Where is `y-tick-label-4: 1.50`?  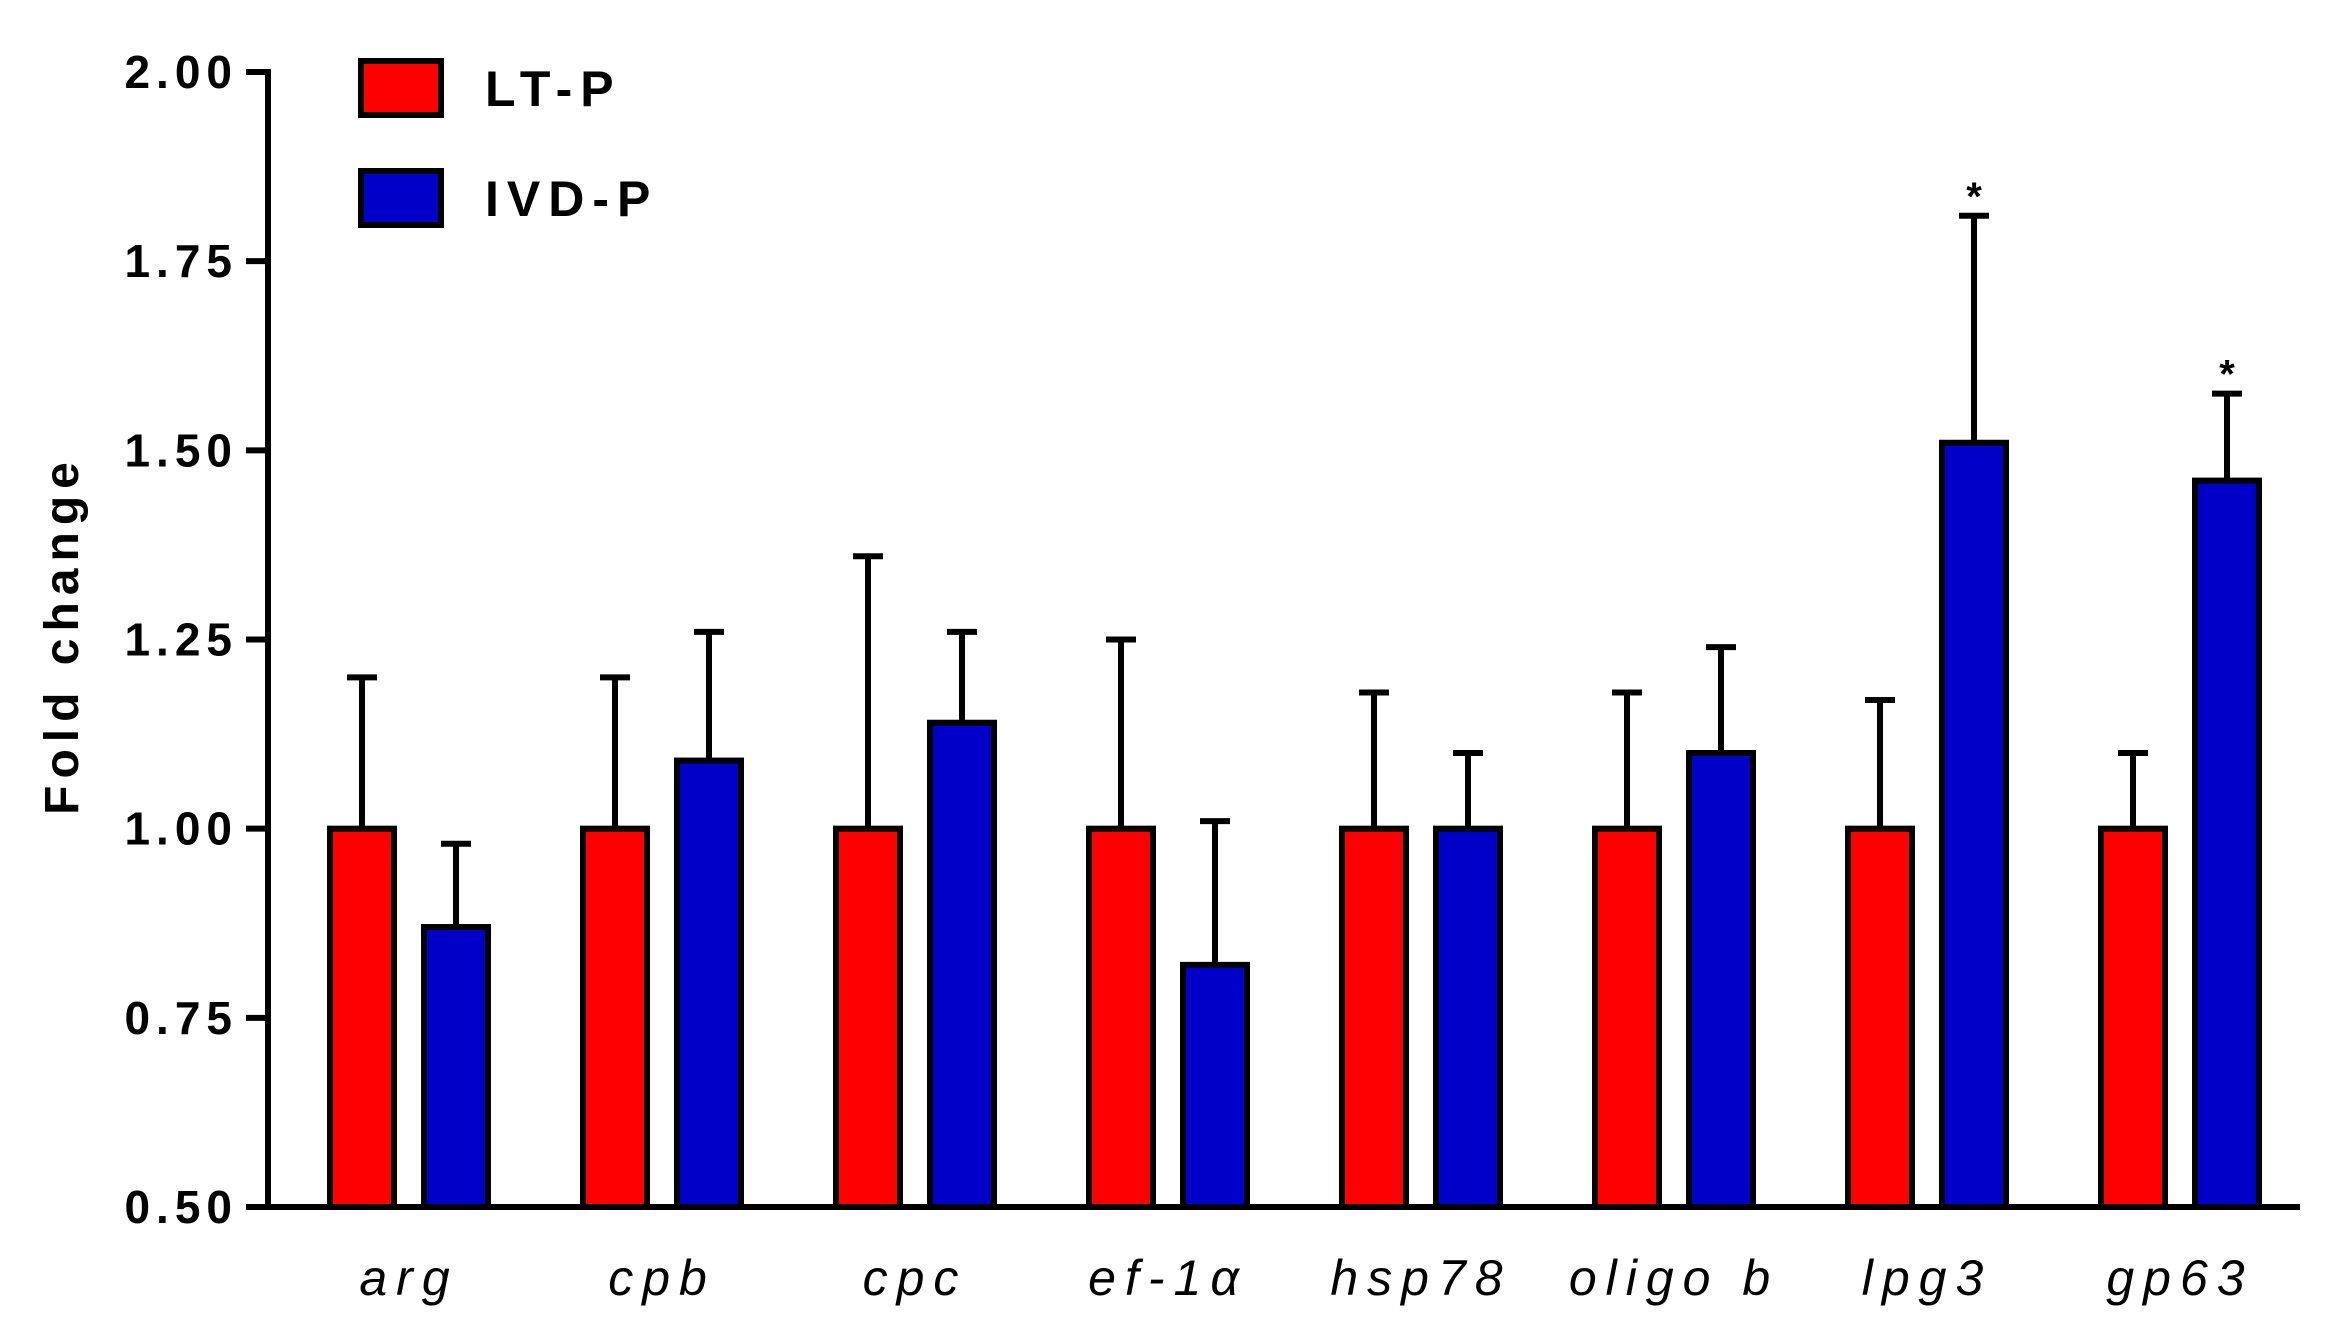 y-tick-label-4: 1.50 is located at coordinates (181, 450).